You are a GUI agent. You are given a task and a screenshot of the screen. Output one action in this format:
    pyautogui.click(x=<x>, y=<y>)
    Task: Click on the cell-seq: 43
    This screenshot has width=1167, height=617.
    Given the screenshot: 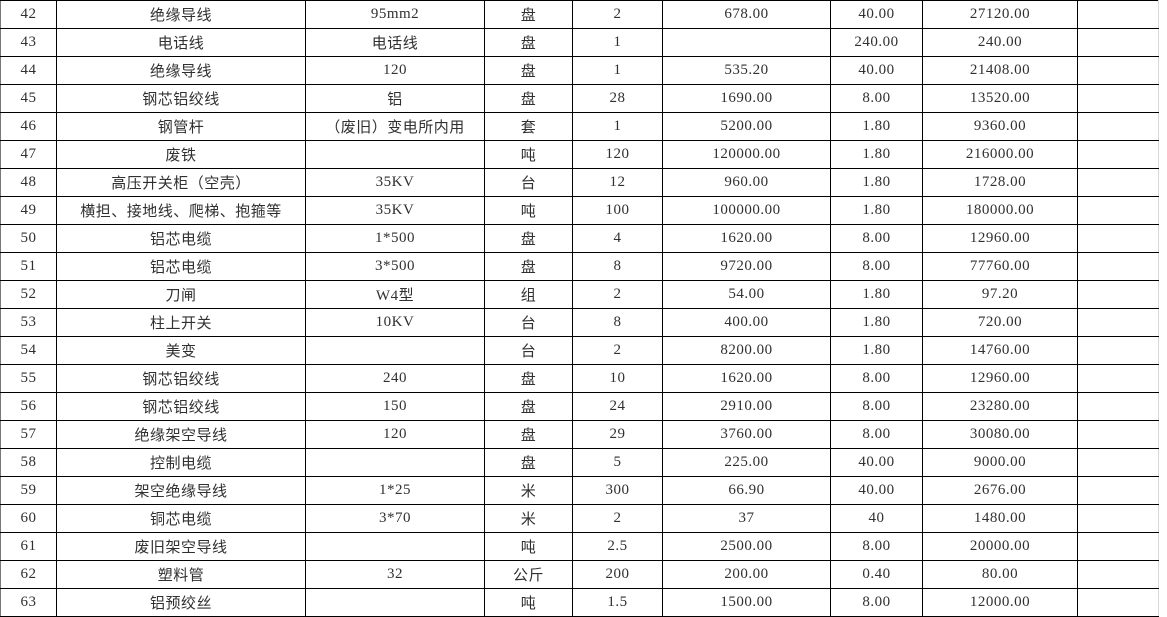 What is the action you would take?
    pyautogui.click(x=28, y=42)
    